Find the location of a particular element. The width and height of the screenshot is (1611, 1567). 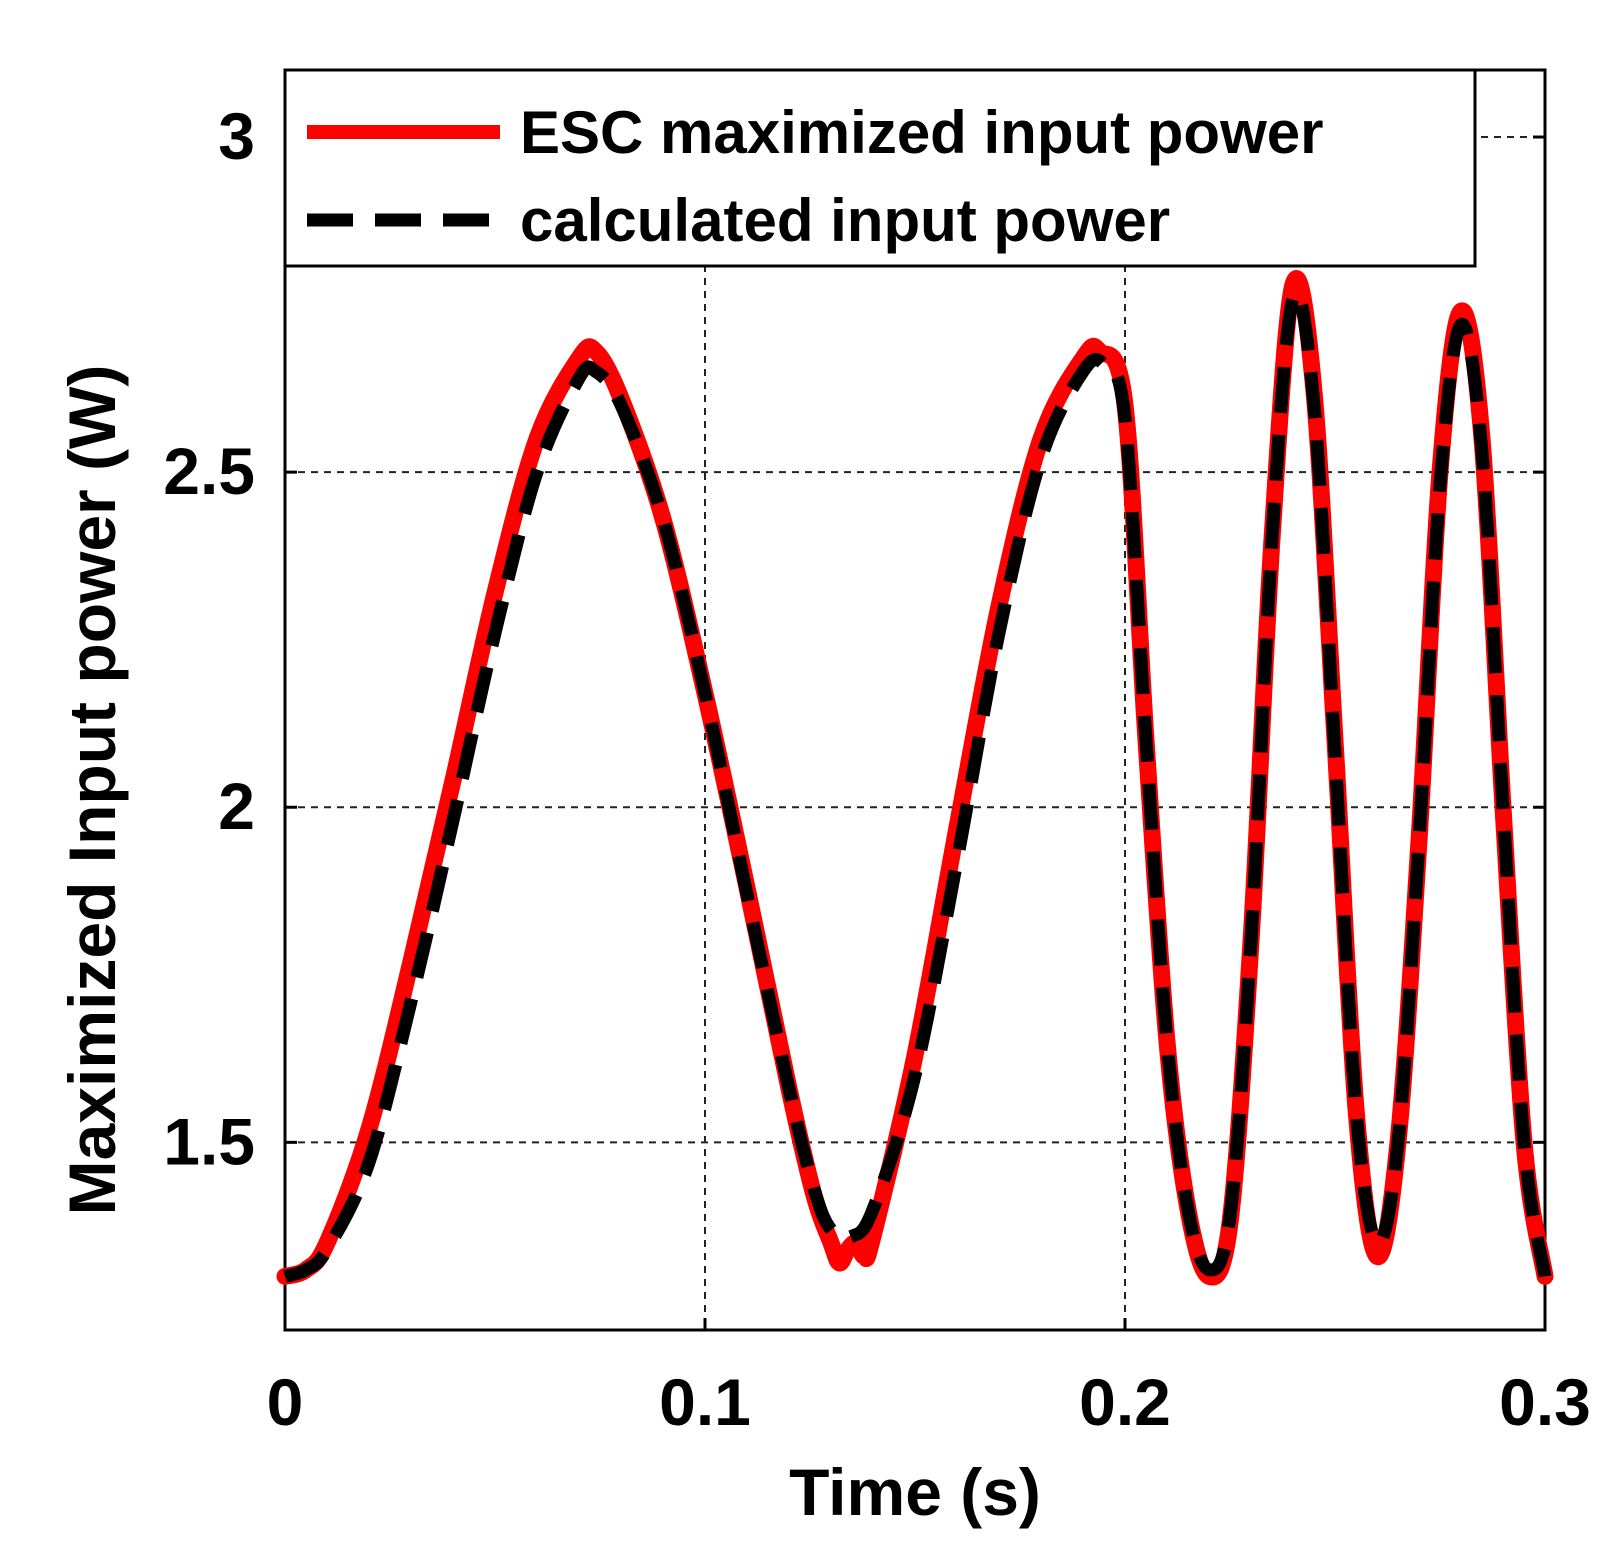

x-tick-label: 0.1 is located at coordinates (705, 1402).